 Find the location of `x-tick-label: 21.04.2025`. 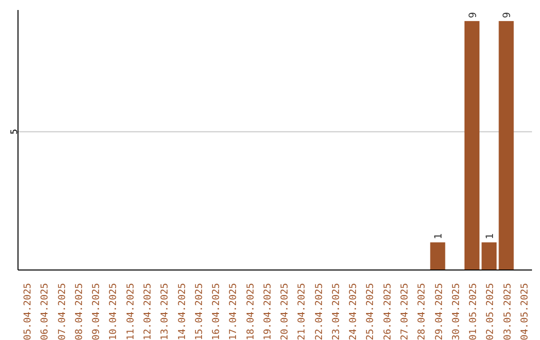

x-tick-label: 21.04.2025 is located at coordinates (302, 311).